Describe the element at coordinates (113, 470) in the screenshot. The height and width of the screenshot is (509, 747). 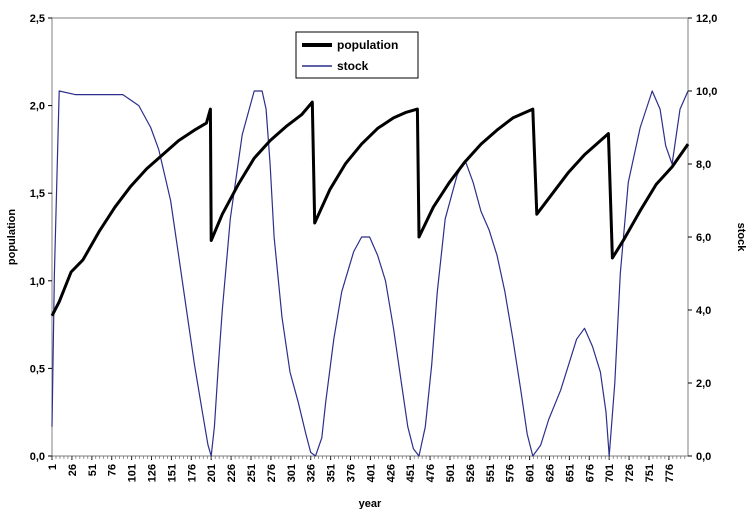
I see `x-tick-label: 76` at that location.